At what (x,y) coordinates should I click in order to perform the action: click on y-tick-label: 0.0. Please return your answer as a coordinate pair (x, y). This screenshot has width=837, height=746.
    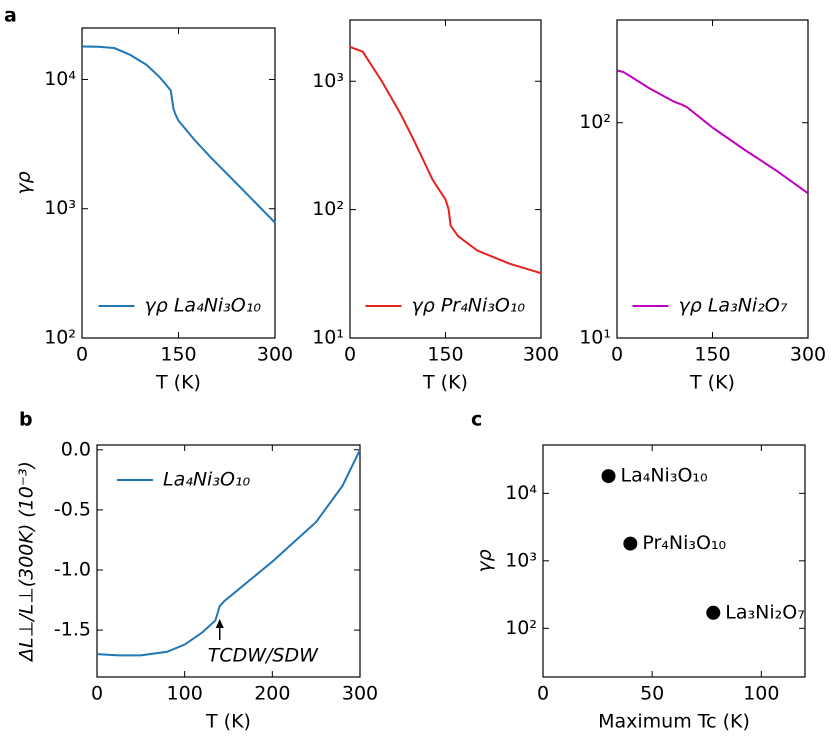
    Looking at the image, I should click on (76, 449).